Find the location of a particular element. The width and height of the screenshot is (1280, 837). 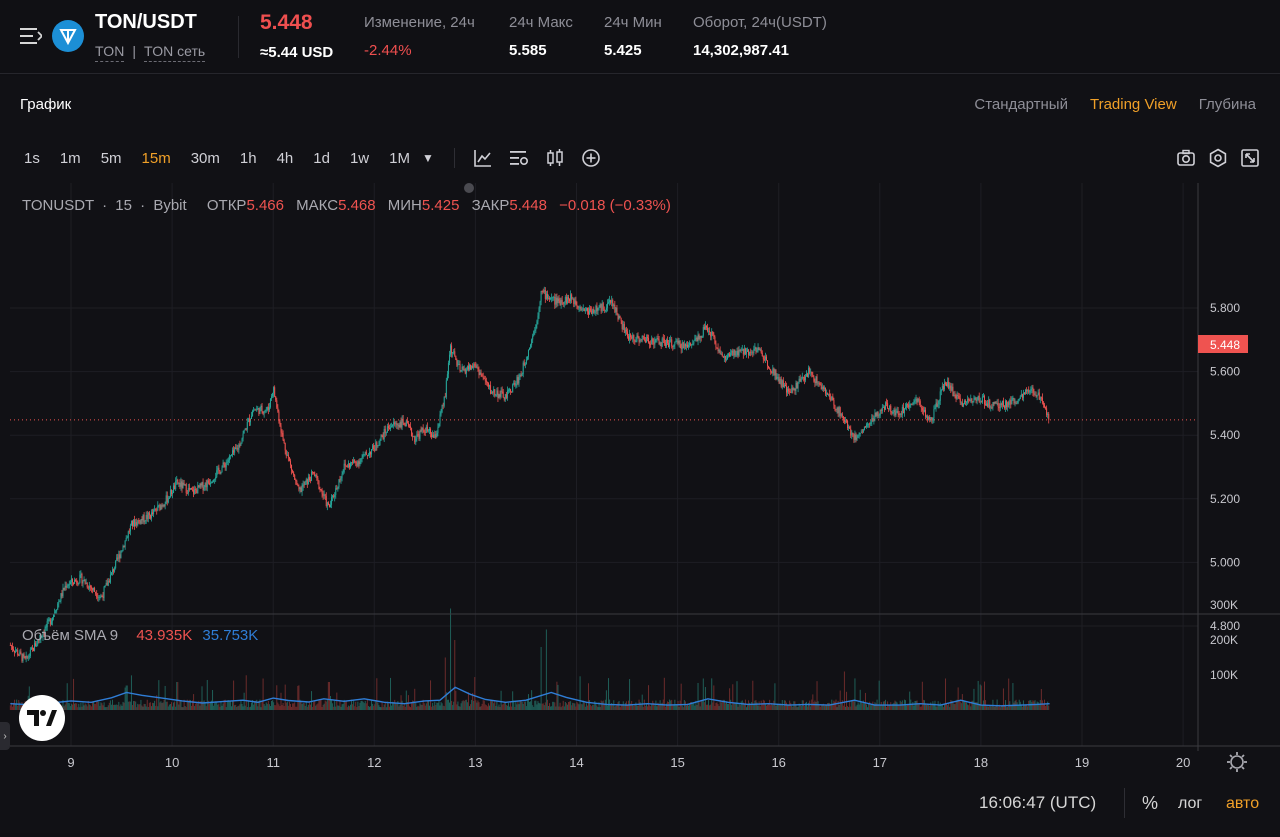

timeframe-1M: 1M is located at coordinates (399, 158).